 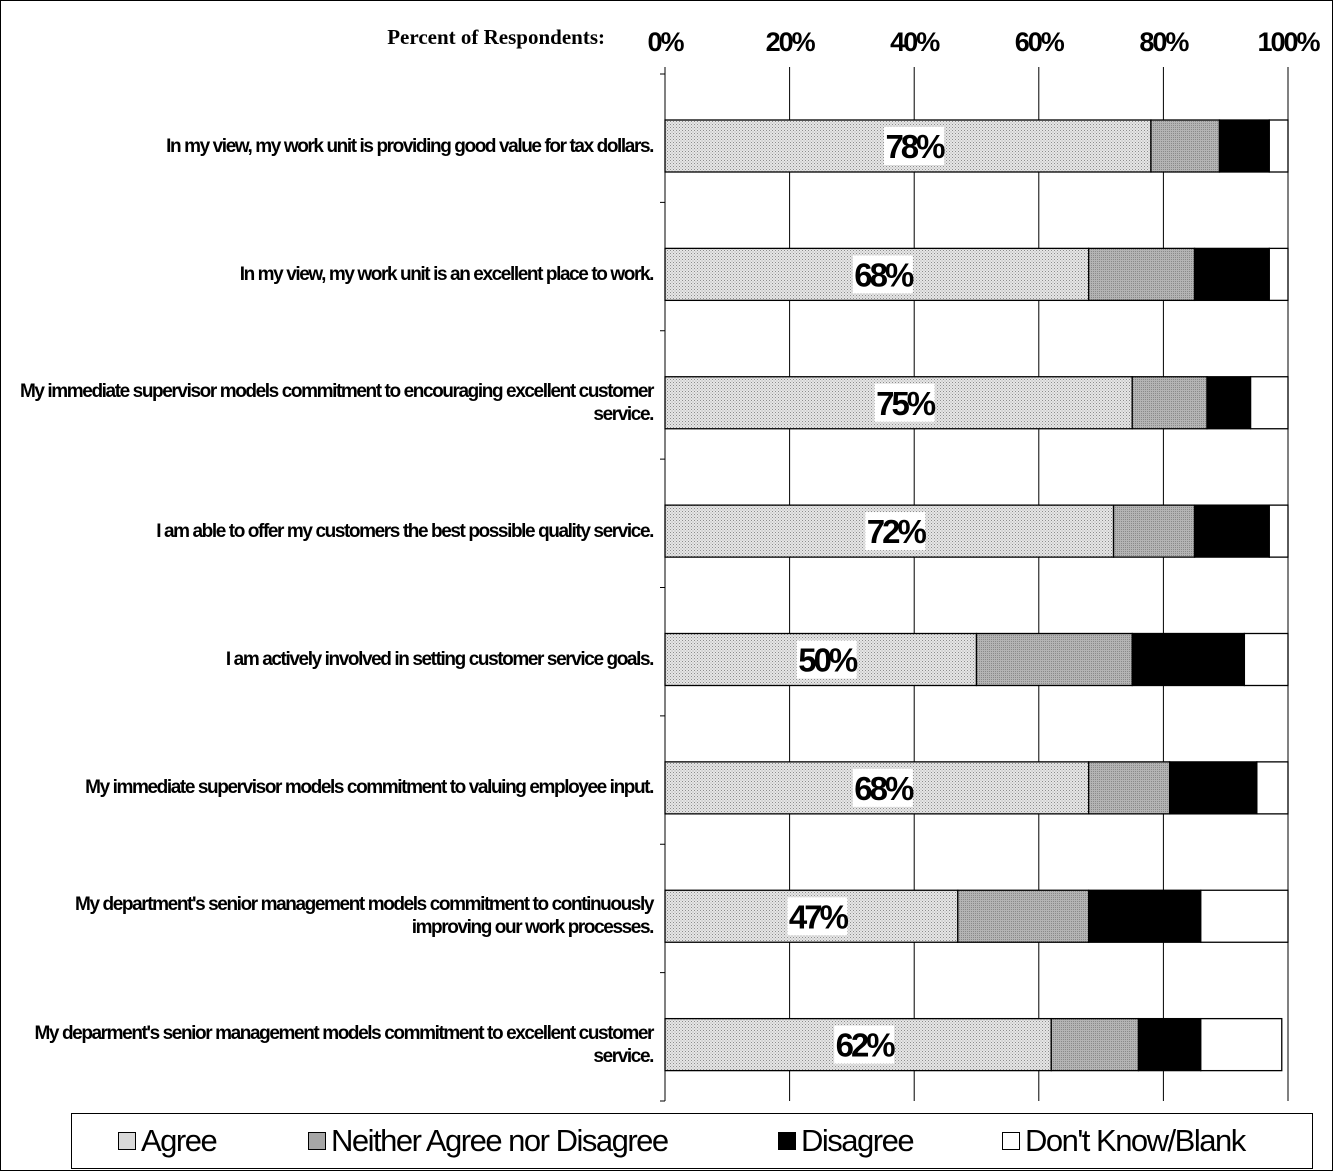 I want to click on data-label: 78%, so click(x=915, y=146).